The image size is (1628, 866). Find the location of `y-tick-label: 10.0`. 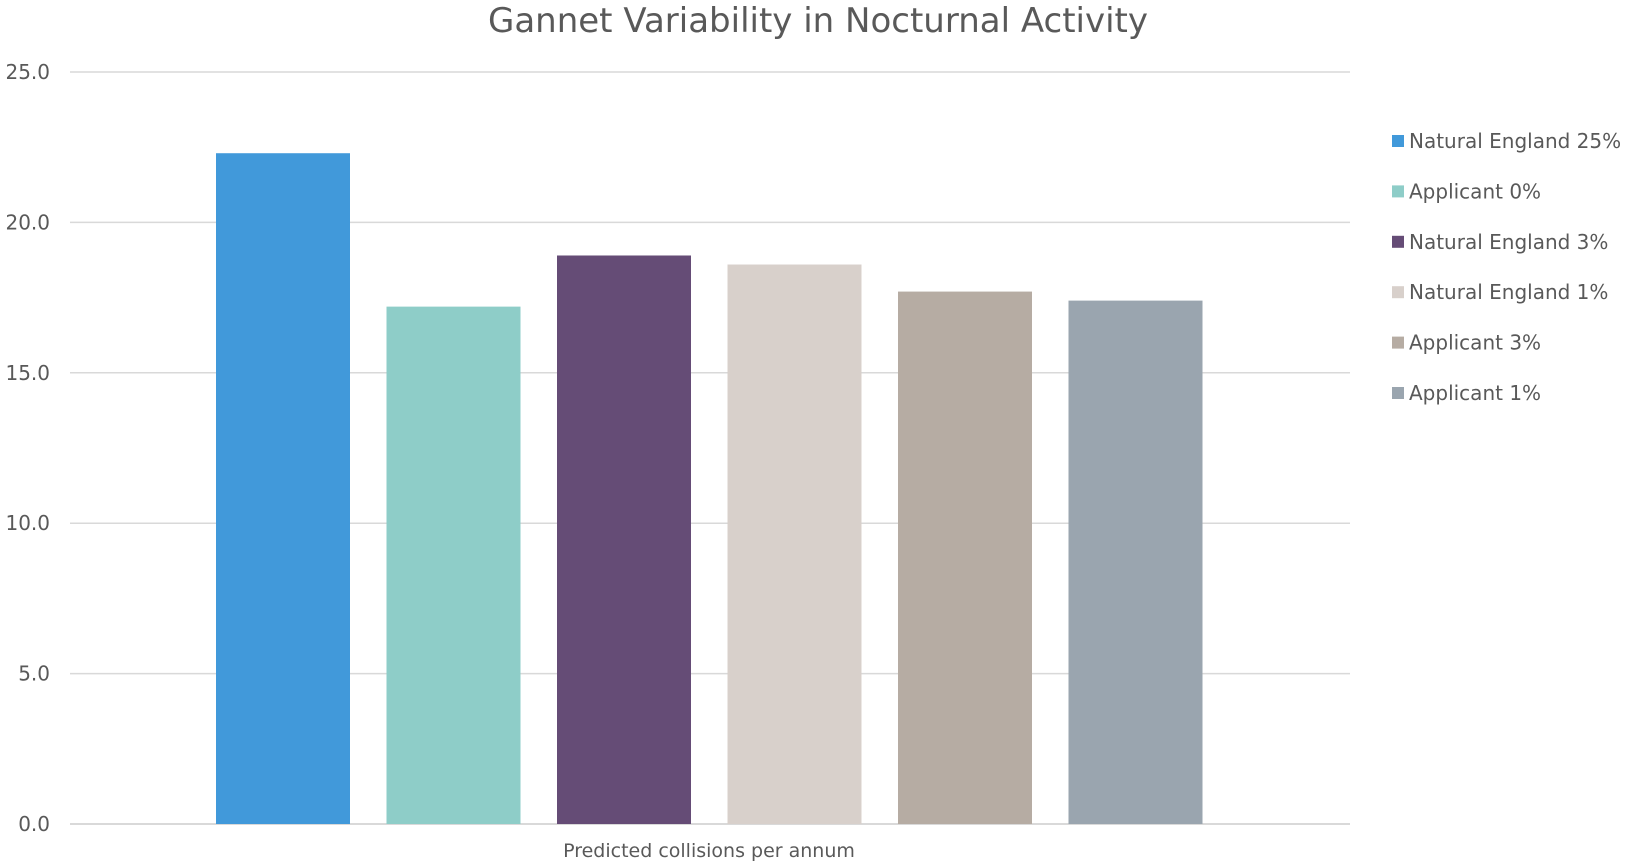

y-tick-label: 10.0 is located at coordinates (27, 523).